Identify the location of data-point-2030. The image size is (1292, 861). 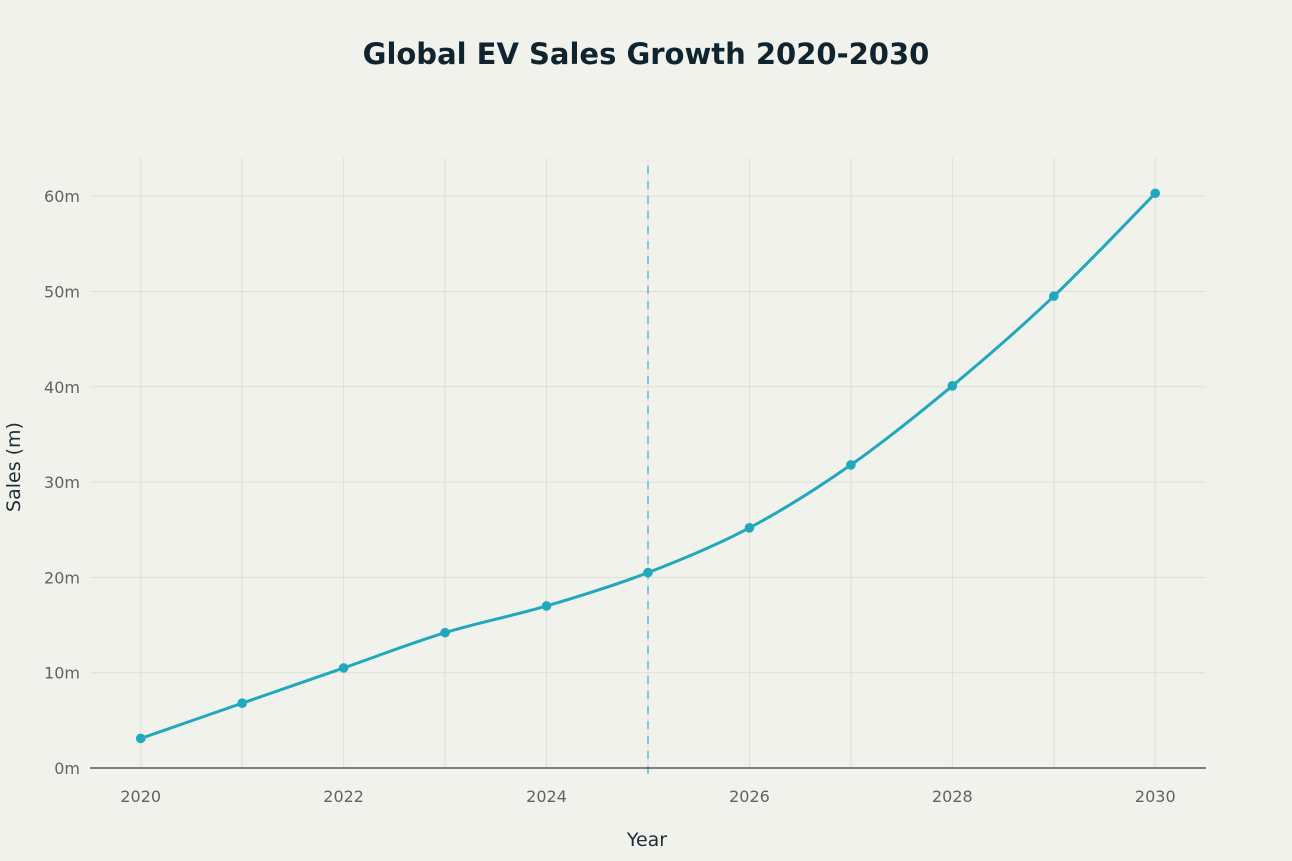
(1155, 193).